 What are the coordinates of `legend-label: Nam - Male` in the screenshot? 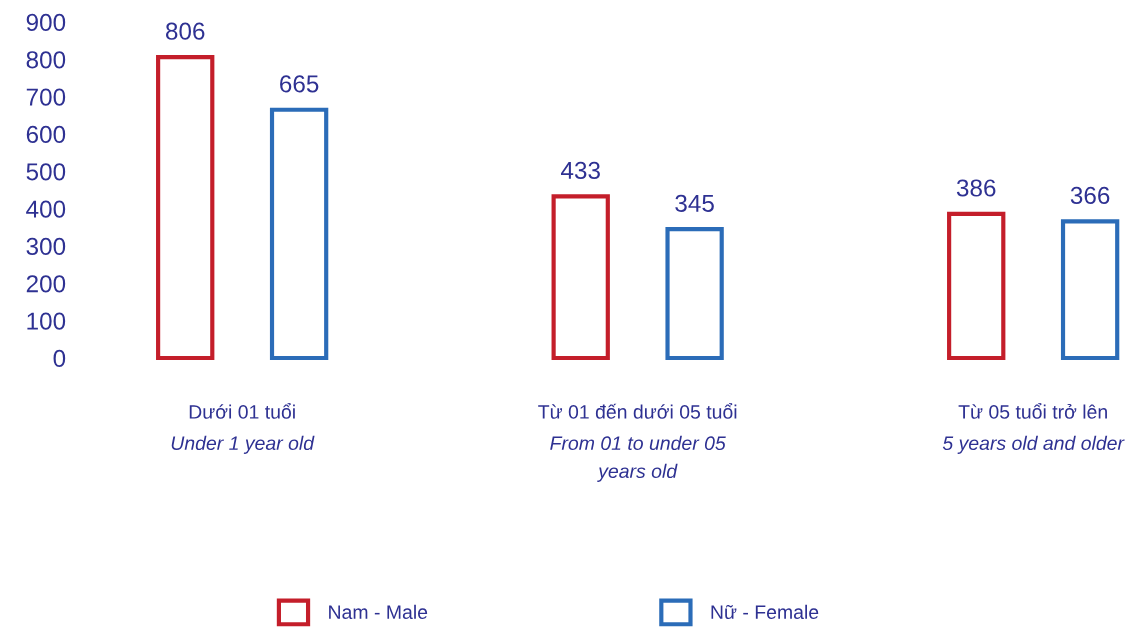 It's located at (378, 612).